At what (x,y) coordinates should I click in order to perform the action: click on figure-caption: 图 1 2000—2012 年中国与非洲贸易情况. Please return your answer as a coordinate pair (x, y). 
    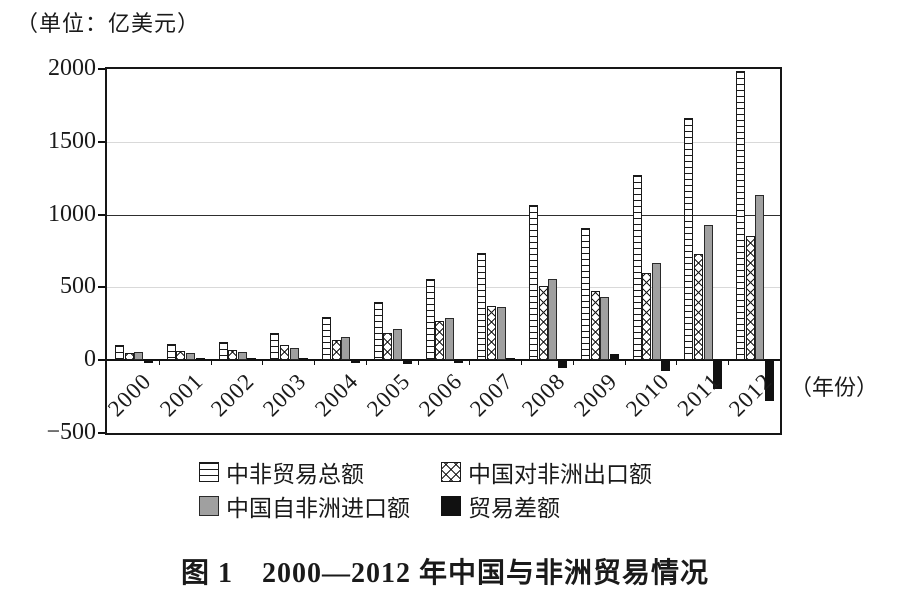
    Looking at the image, I should click on (444, 573).